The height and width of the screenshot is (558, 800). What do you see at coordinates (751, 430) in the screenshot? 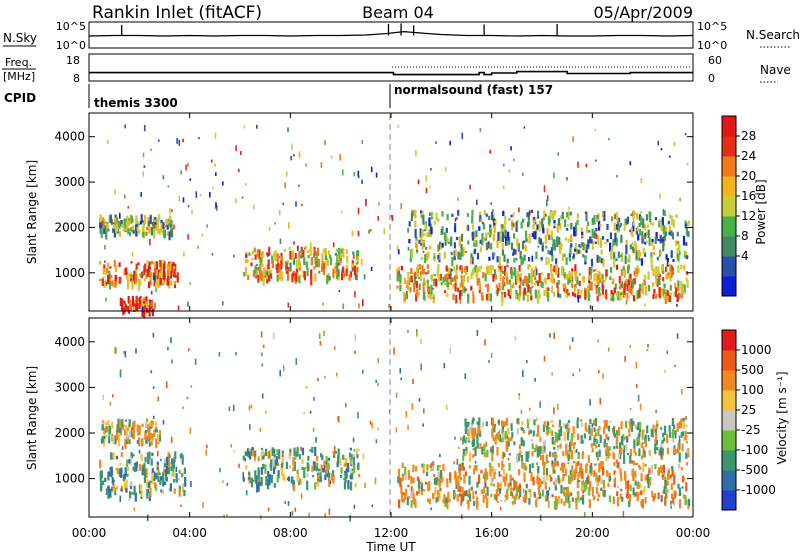
I see `colorbar-tick-label: -25` at bounding box center [751, 430].